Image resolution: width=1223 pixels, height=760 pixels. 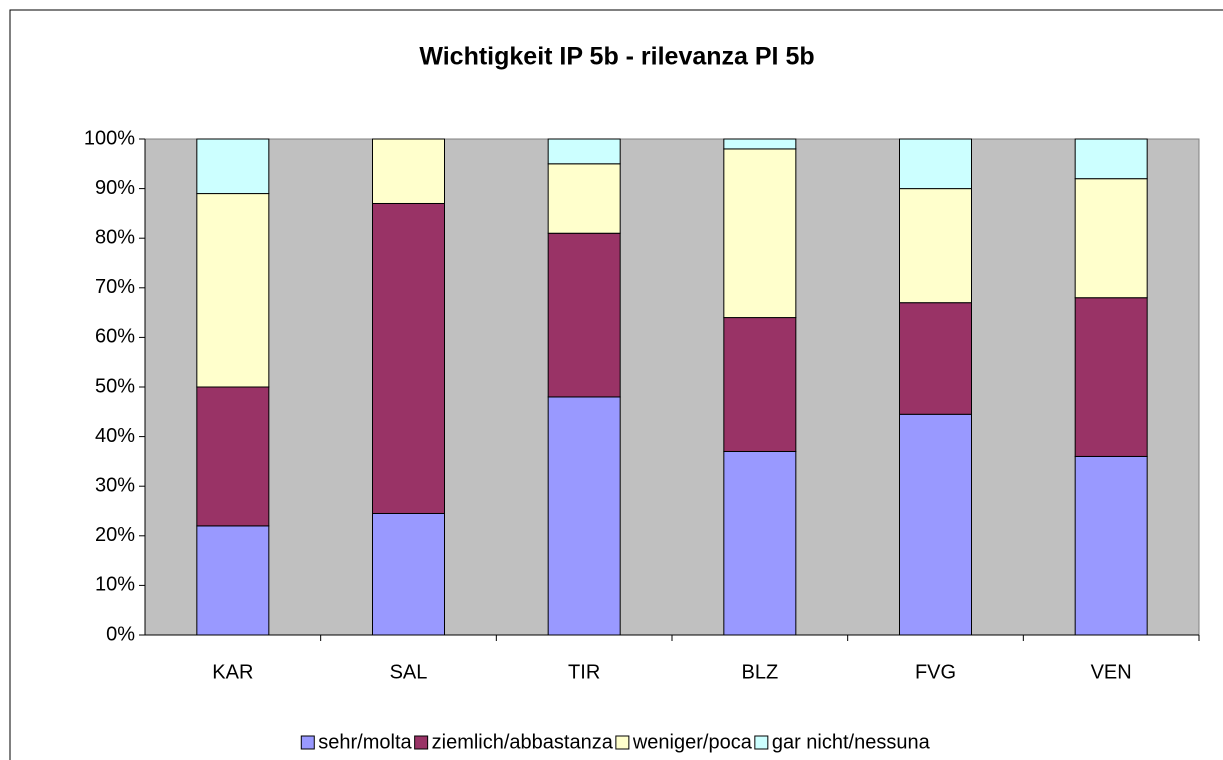 What do you see at coordinates (115, 535) in the screenshot?
I see `y-tick-label: 20%` at bounding box center [115, 535].